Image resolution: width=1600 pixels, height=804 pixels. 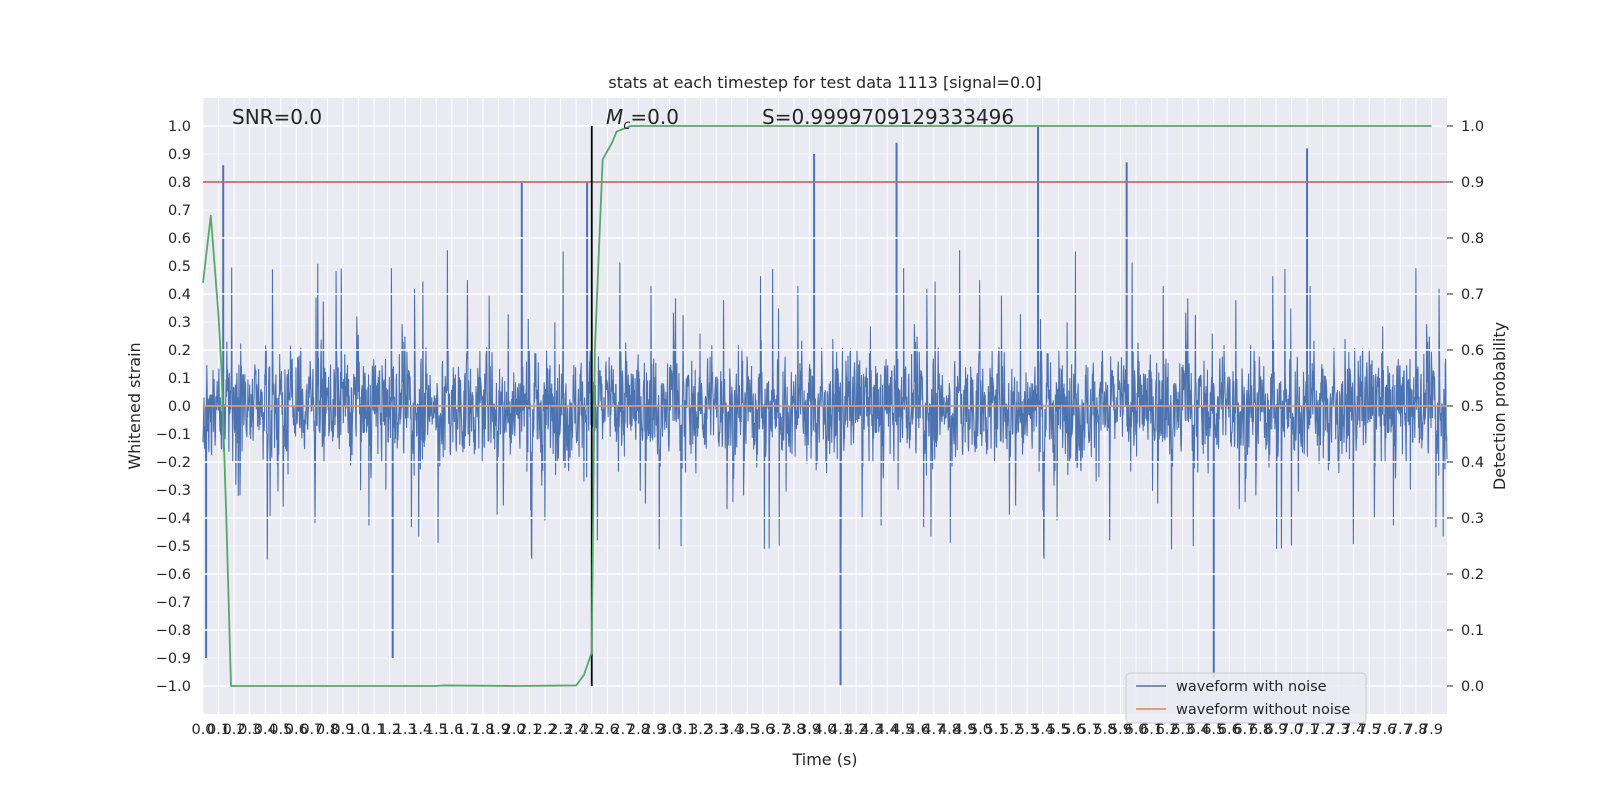 What do you see at coordinates (179, 211) in the screenshot?
I see `y-tick-label: 0.7` at bounding box center [179, 211].